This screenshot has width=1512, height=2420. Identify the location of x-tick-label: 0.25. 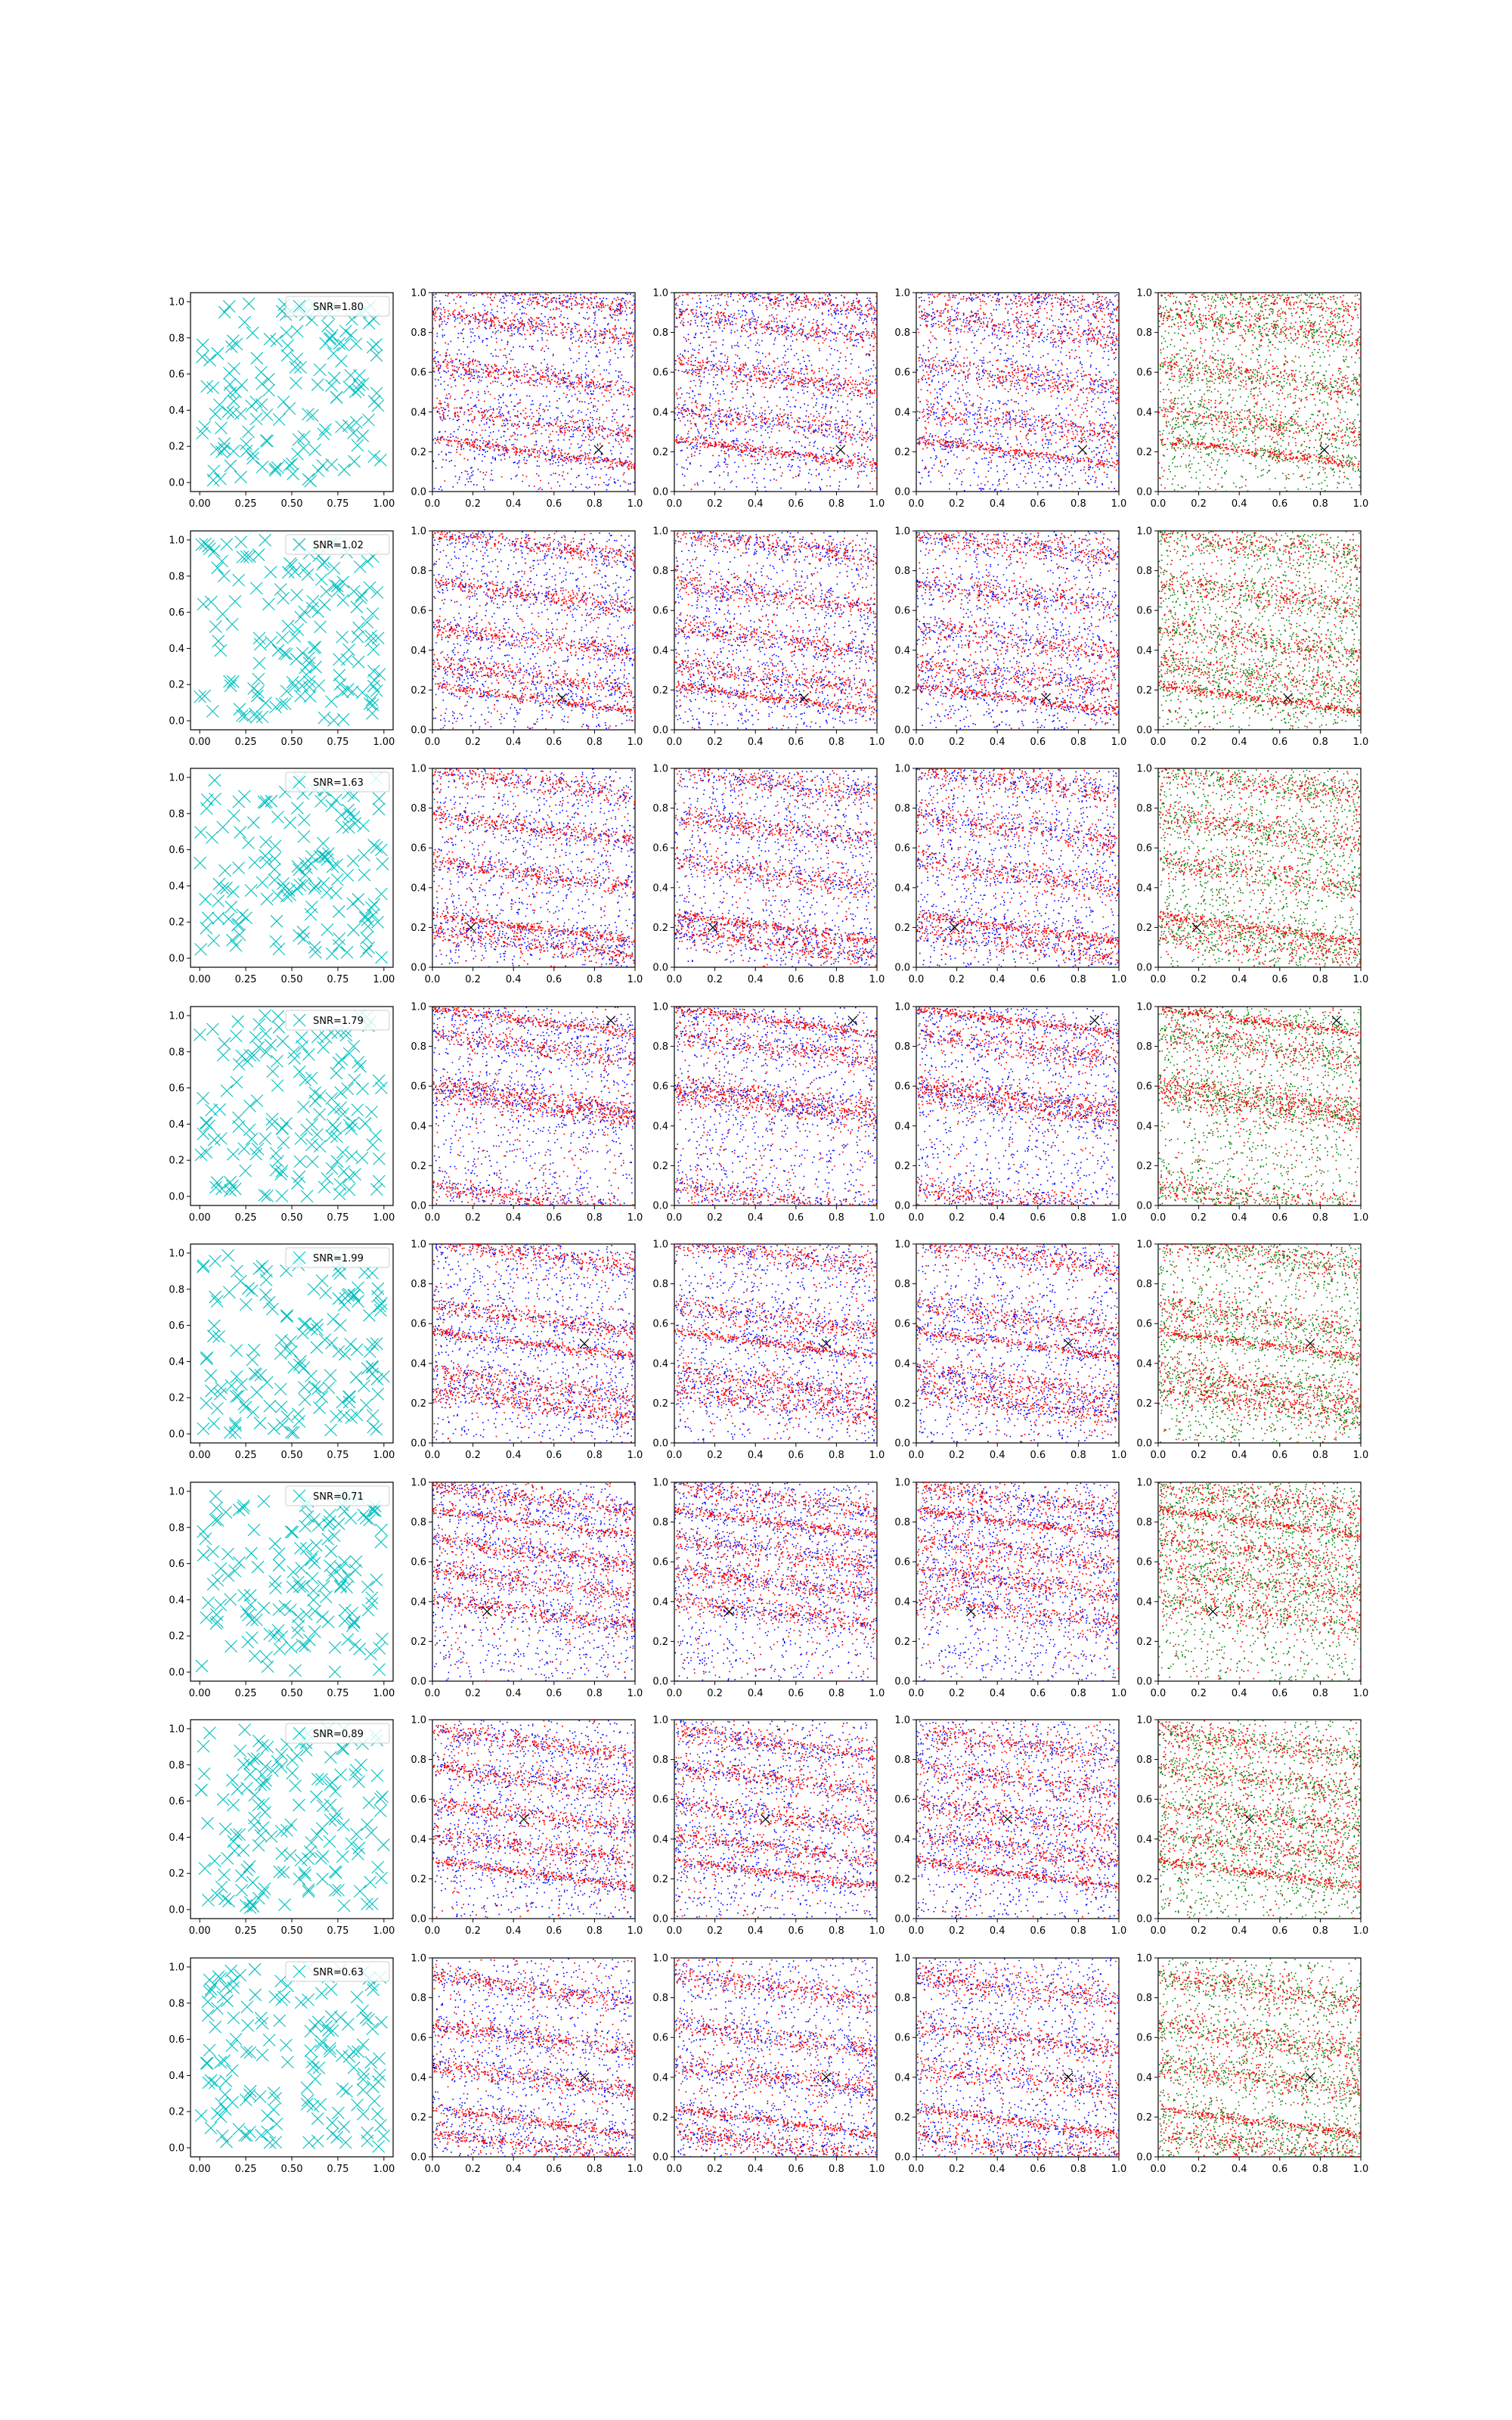
(246, 979).